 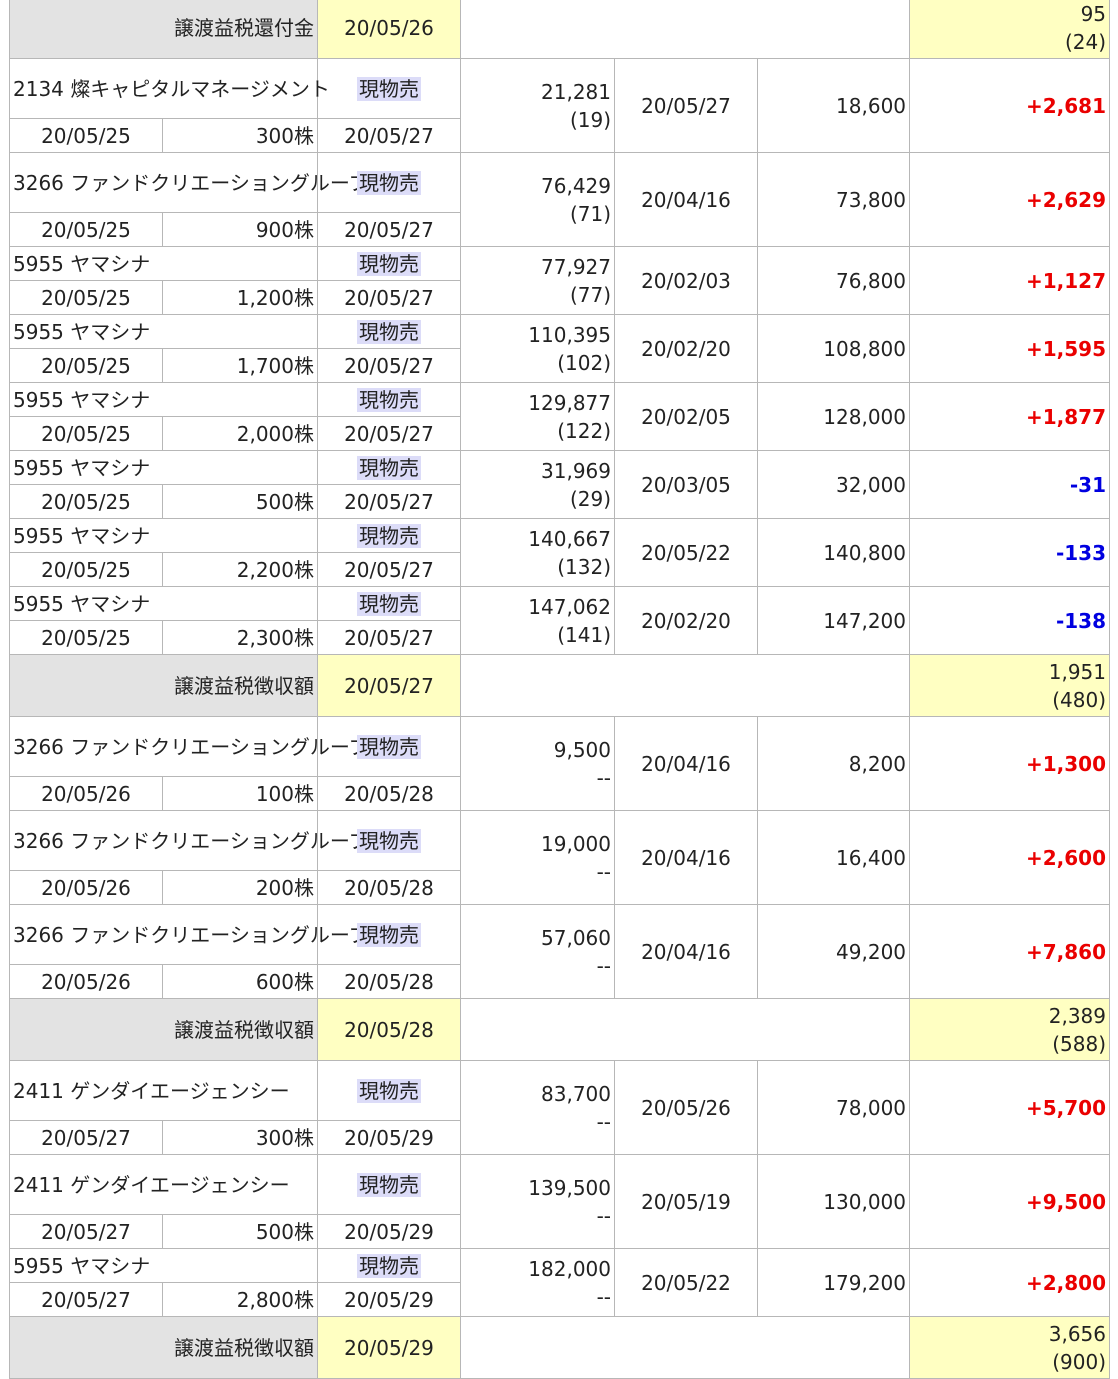 I want to click on proceeds-cell: 31,969 (29), so click(x=537, y=484).